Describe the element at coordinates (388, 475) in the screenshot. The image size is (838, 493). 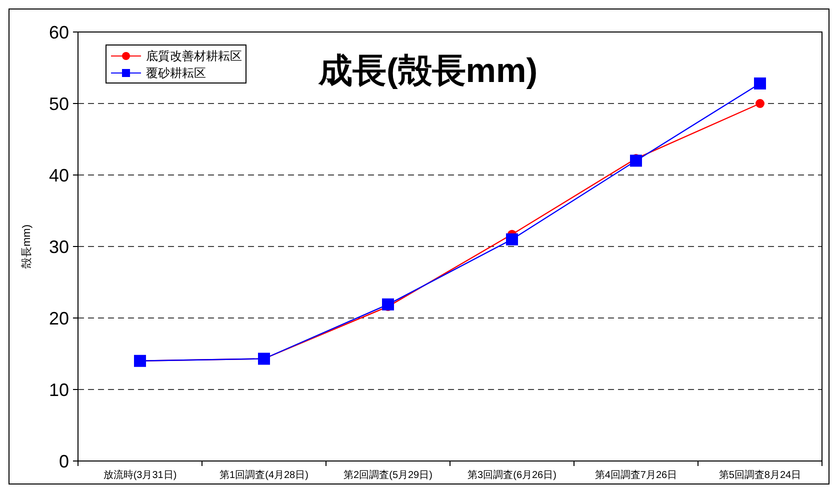
I see `x-tick-label: 第2回調査(5月29日)` at that location.